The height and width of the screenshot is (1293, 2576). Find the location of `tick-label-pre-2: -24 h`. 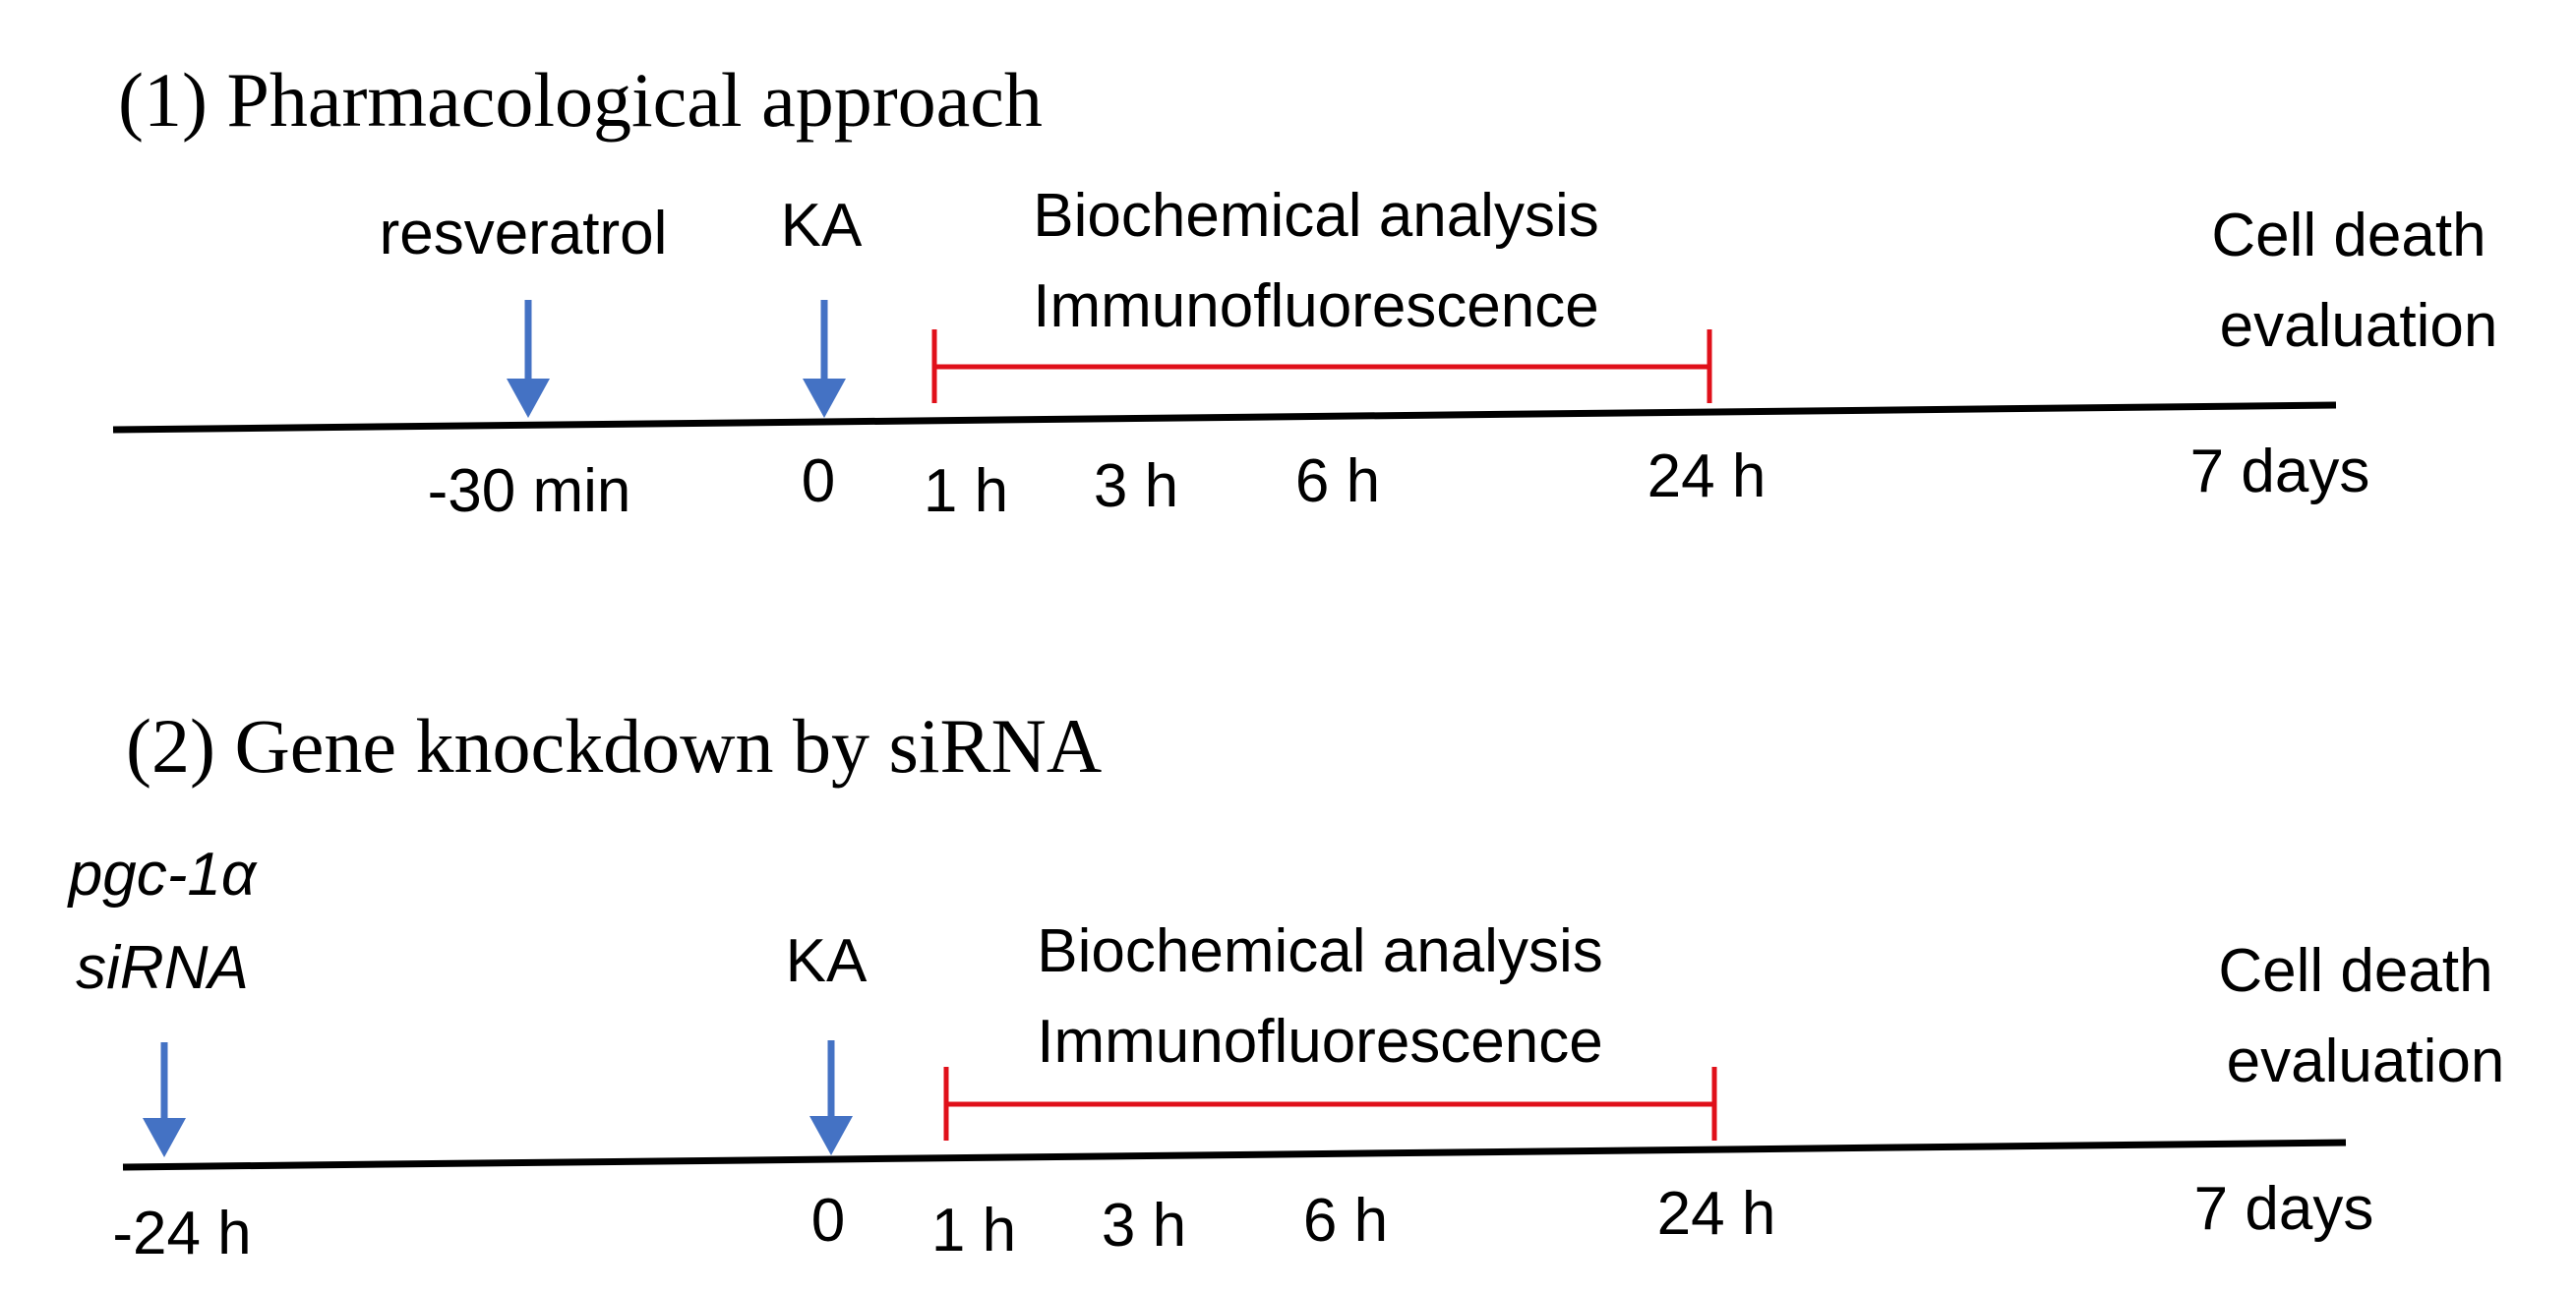

tick-label-pre-2: -24 h is located at coordinates (181, 1233).